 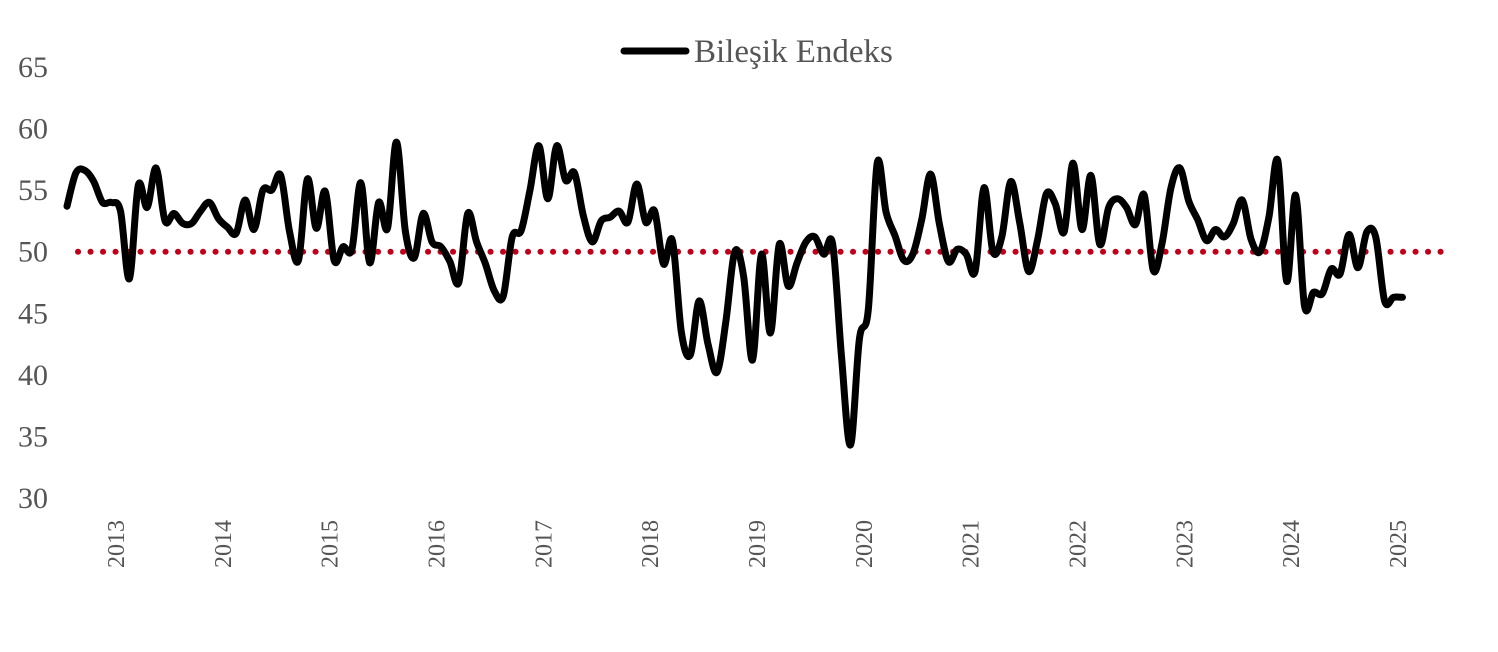 I want to click on x-tick-label: 2015, so click(x=331, y=544).